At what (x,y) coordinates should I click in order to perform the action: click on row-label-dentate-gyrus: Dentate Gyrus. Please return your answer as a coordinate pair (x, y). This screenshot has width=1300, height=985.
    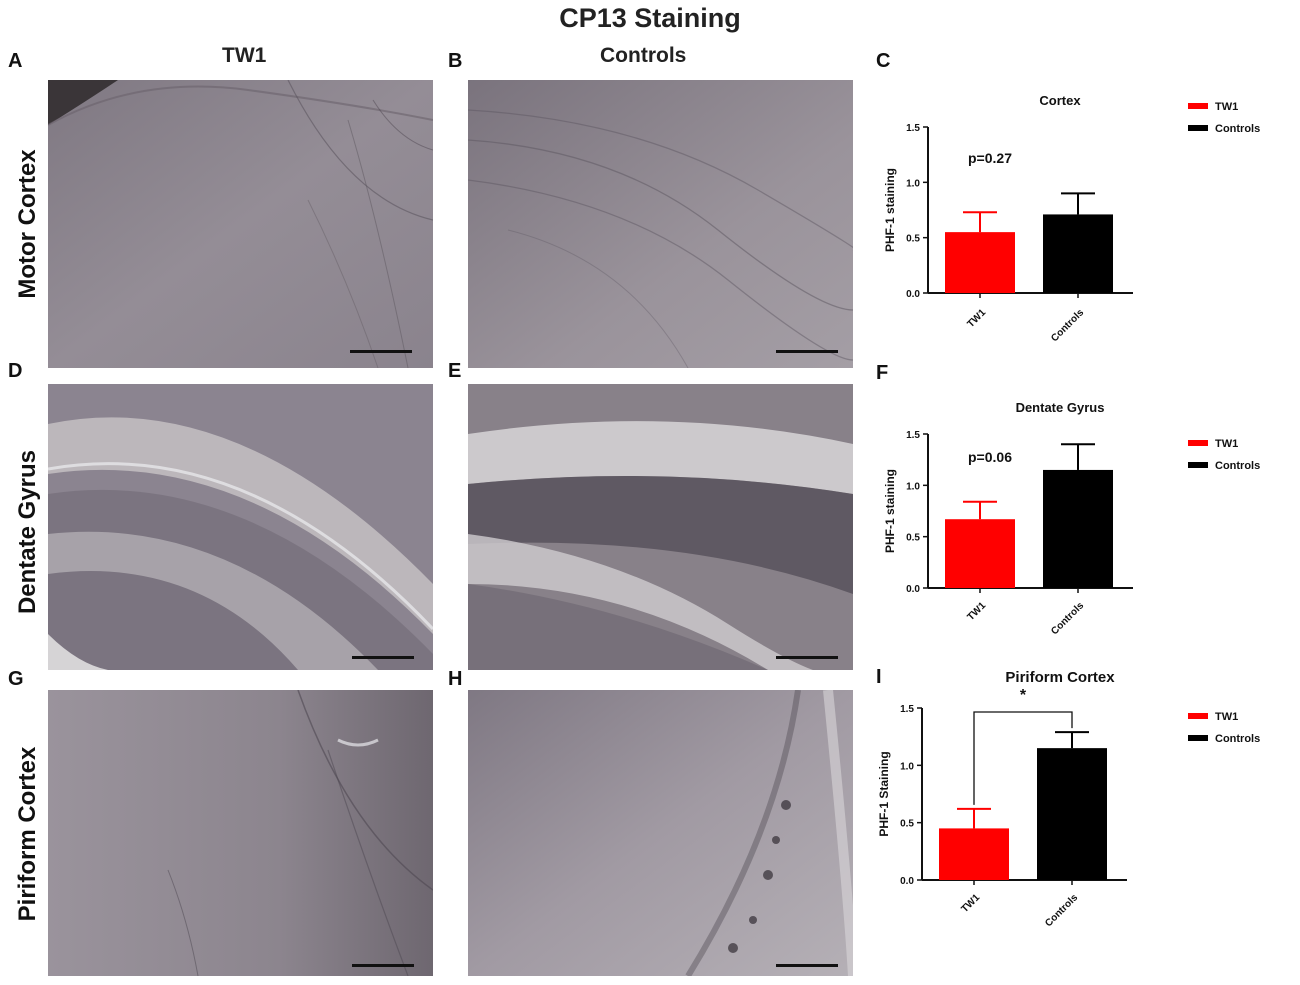
    Looking at the image, I should click on (27, 532).